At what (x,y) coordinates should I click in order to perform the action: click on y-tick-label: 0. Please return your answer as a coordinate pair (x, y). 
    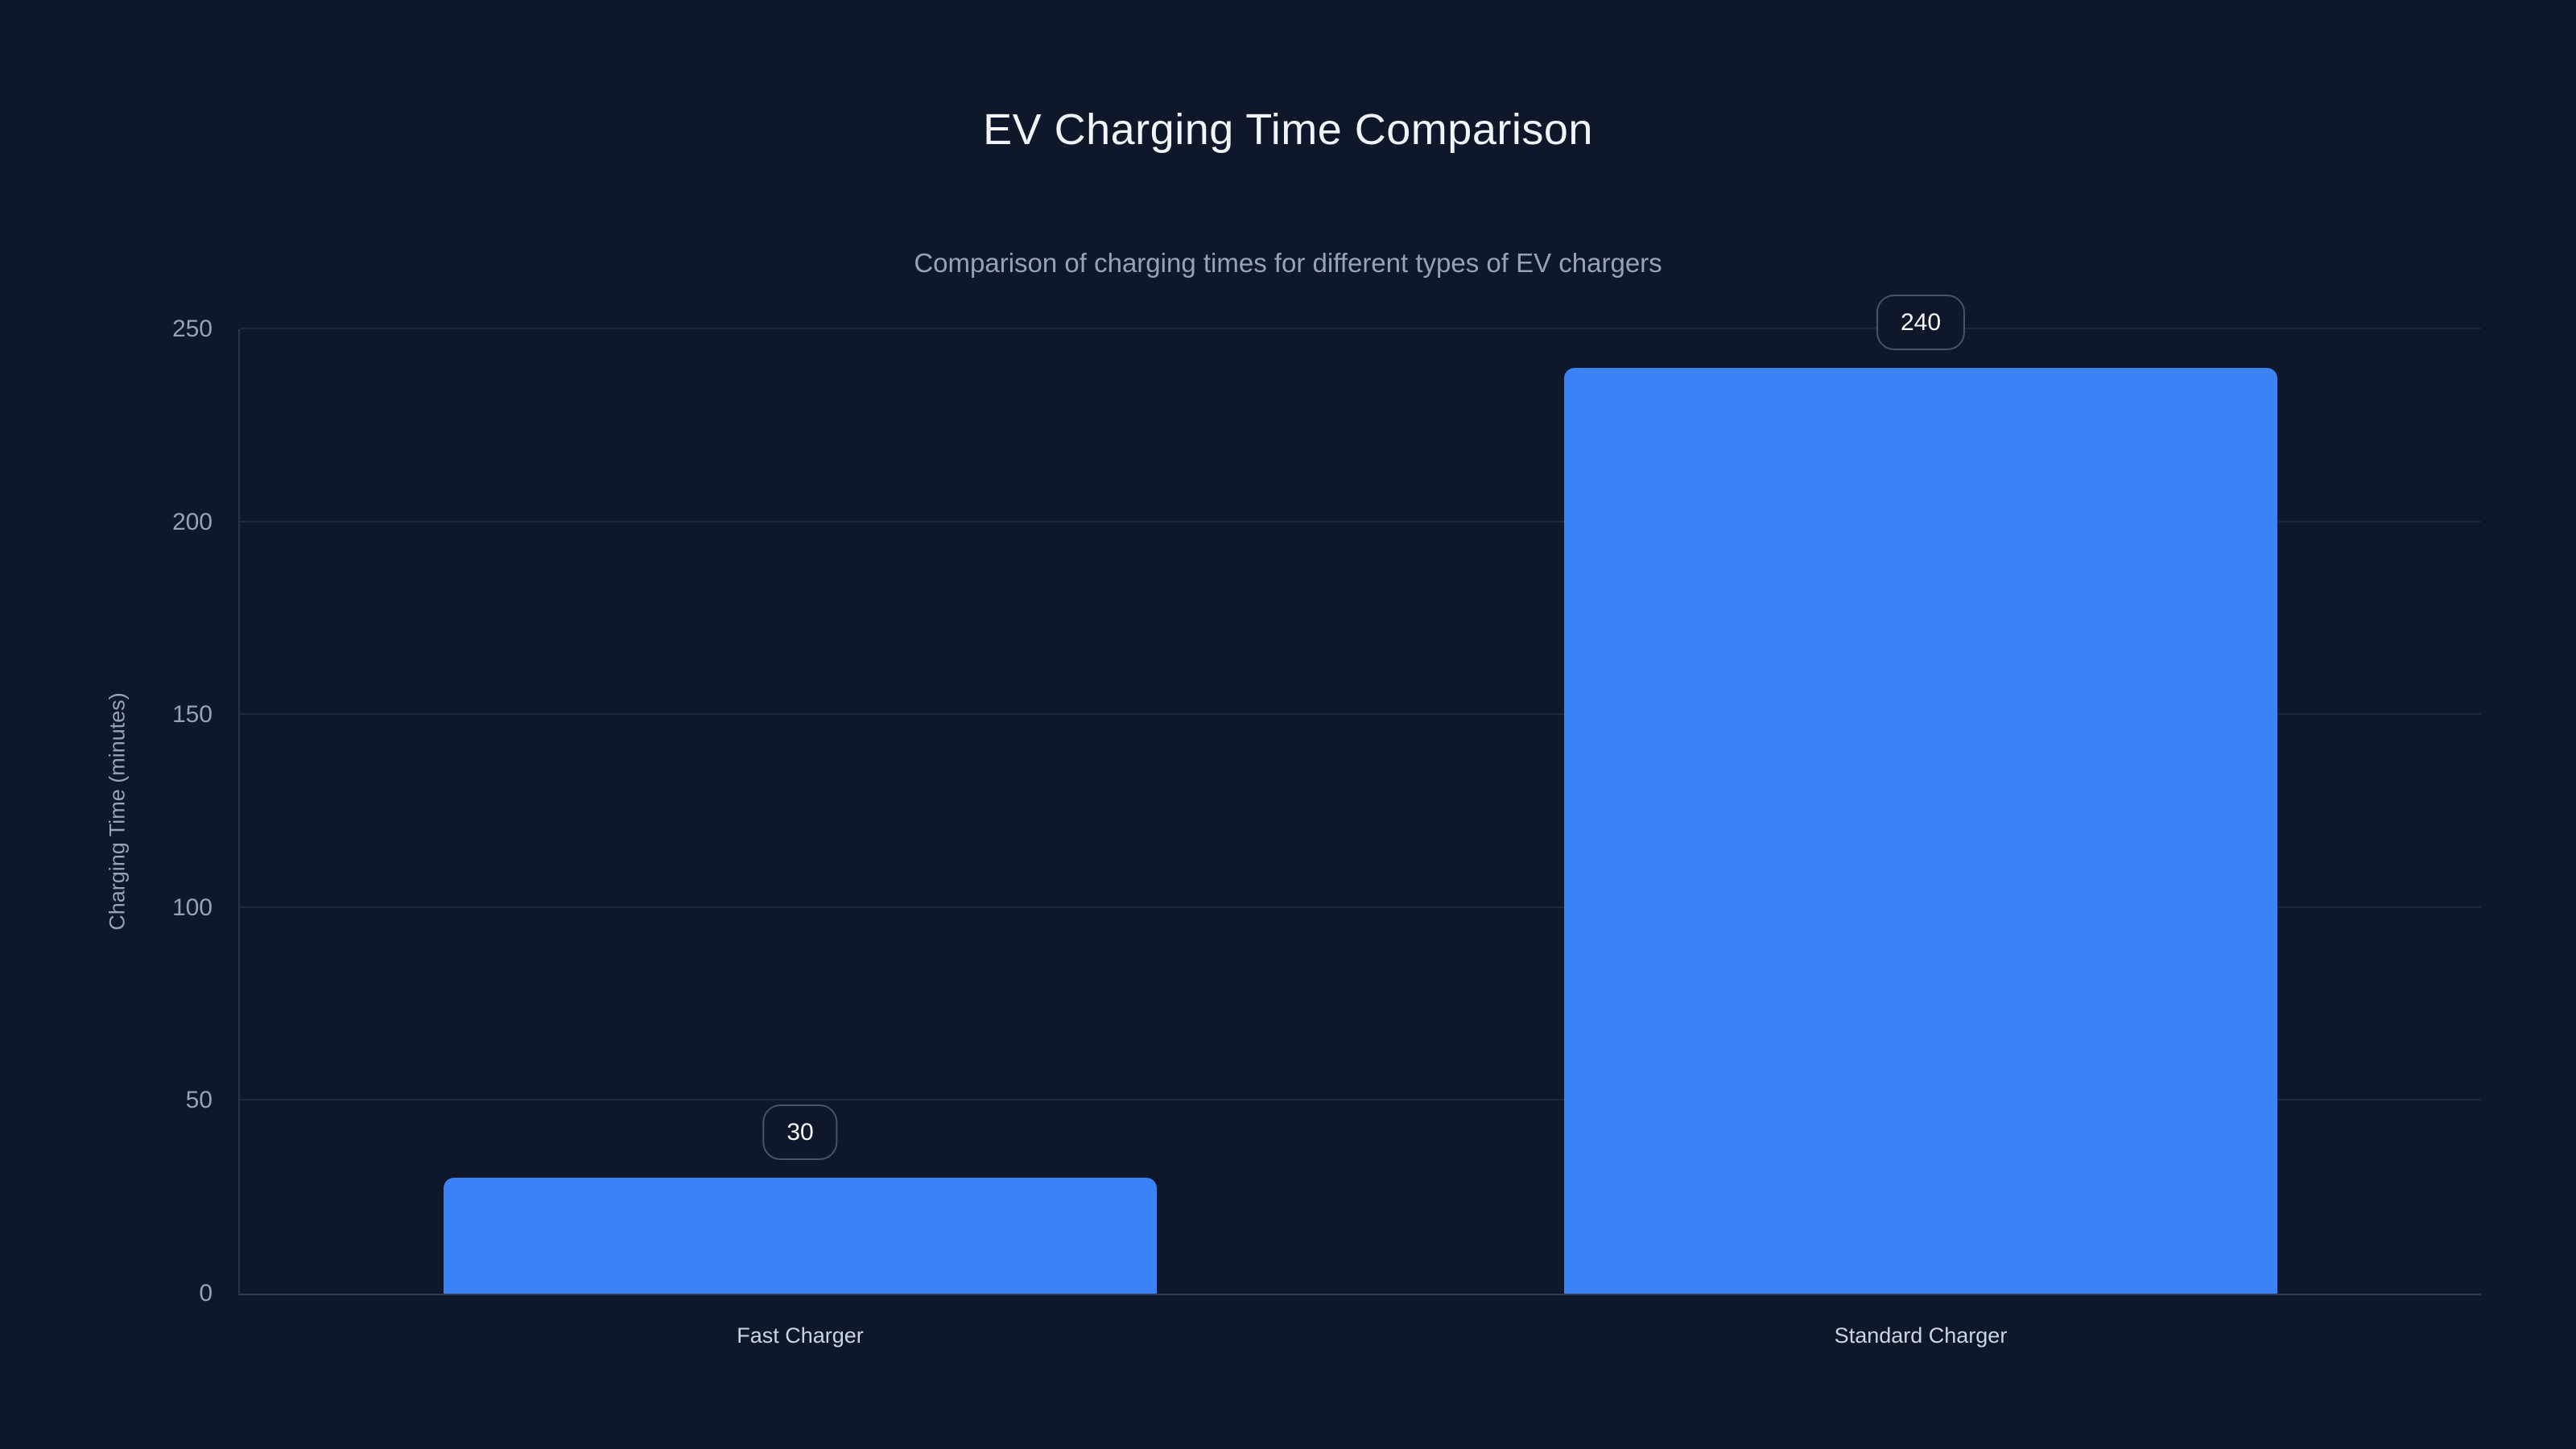
    Looking at the image, I should click on (206, 1293).